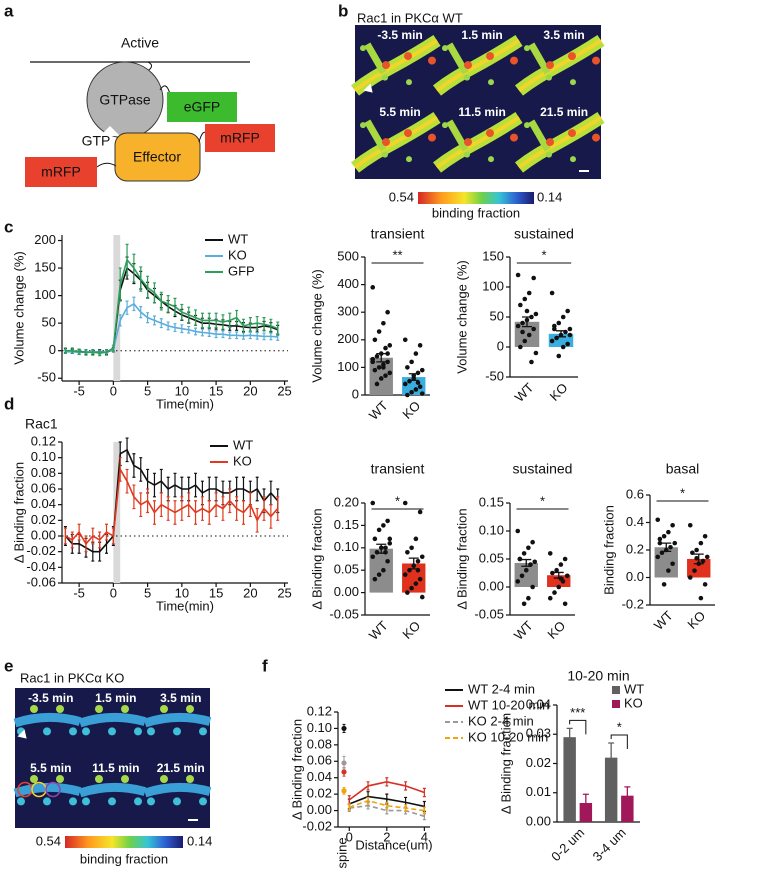 Image resolution: width=759 pixels, height=870 pixels. What do you see at coordinates (45, 294) in the screenshot?
I see `y-tick-label: 100` at bounding box center [45, 294].